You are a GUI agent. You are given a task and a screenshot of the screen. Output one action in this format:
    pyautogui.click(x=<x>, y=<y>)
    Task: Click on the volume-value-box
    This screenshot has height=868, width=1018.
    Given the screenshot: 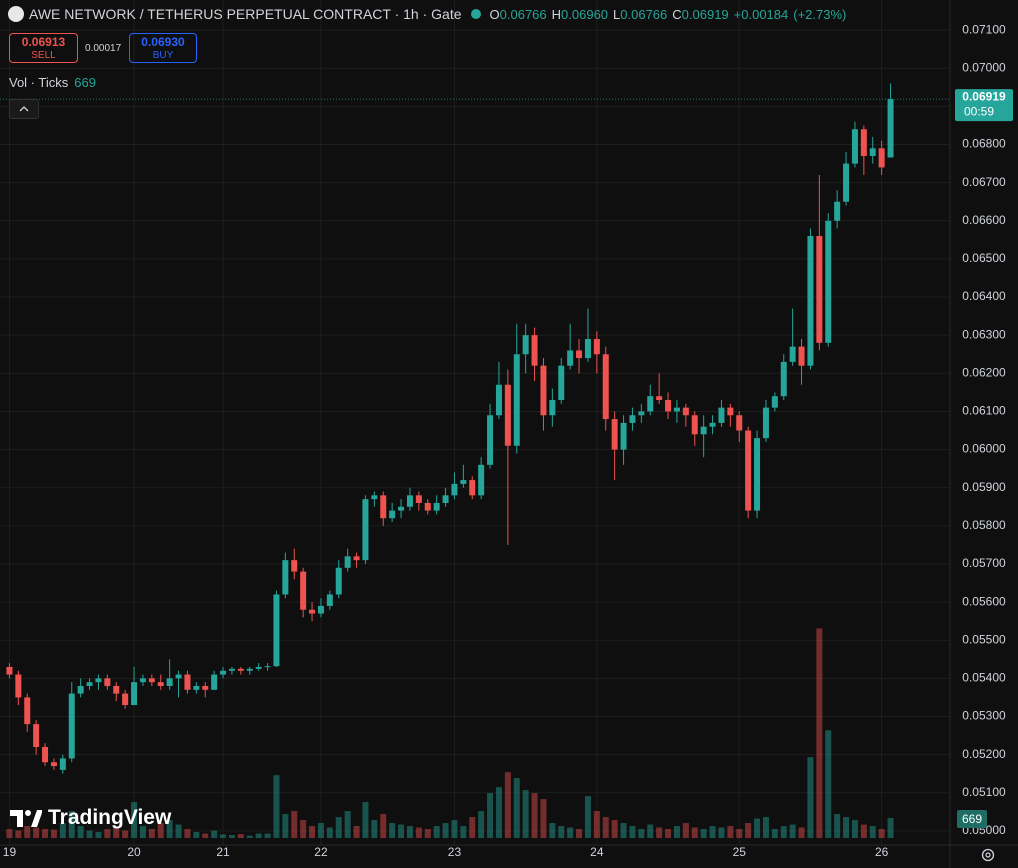 What is the action you would take?
    pyautogui.click(x=972, y=819)
    